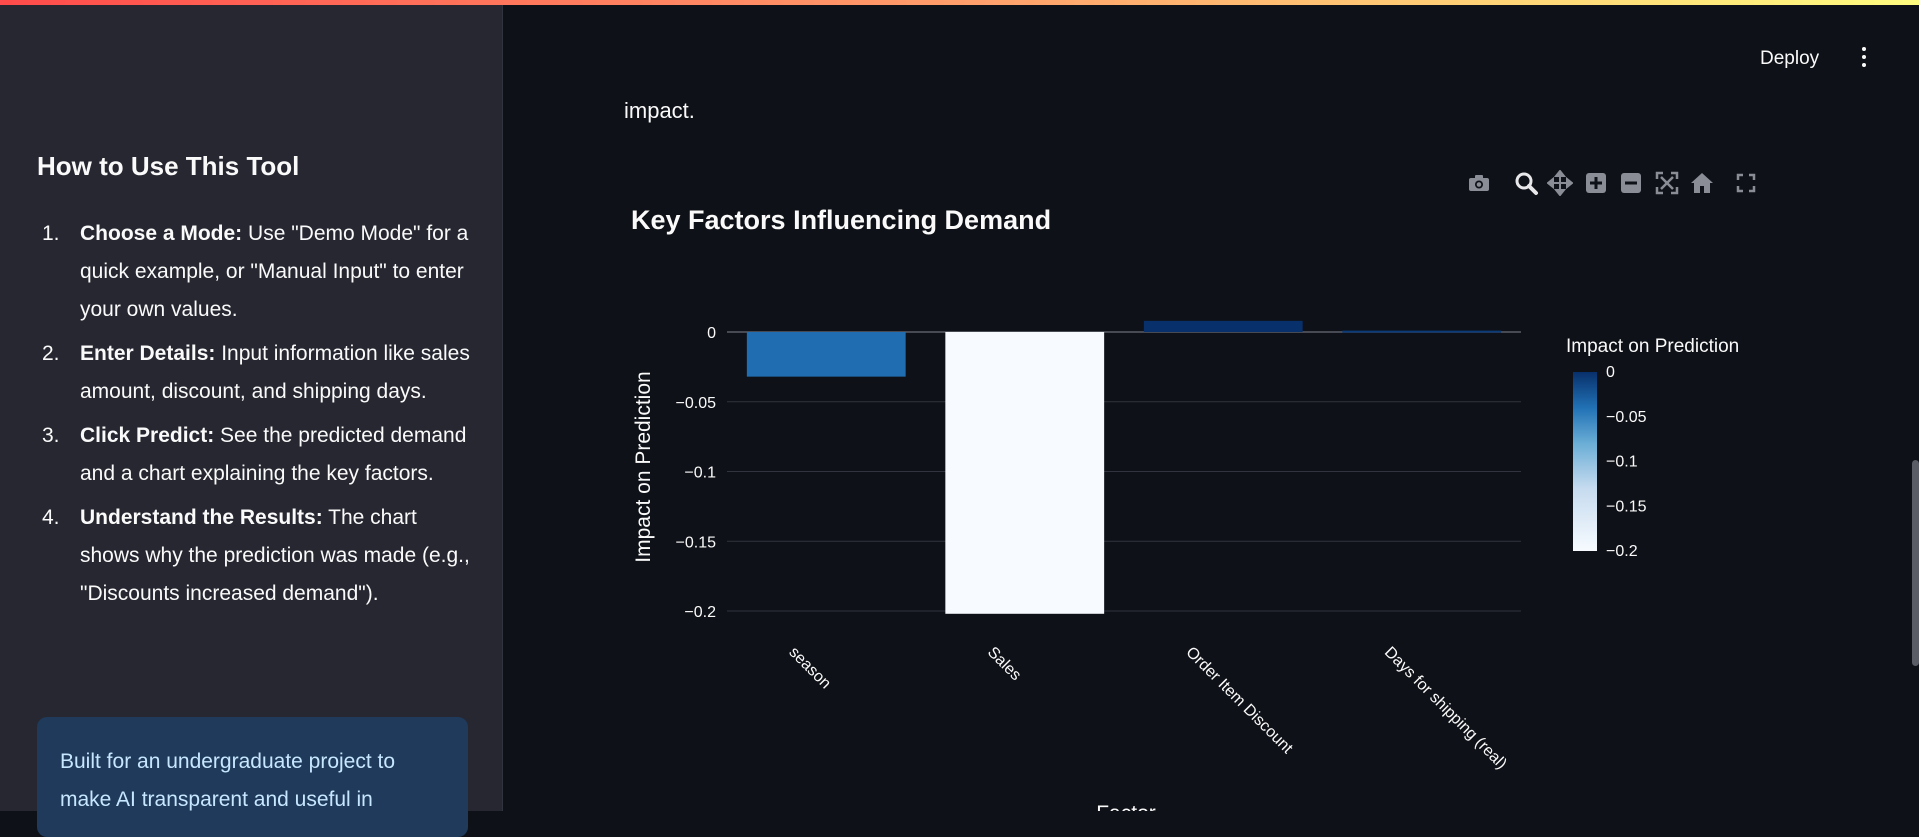 This screenshot has height=837, width=1919. What do you see at coordinates (51, 353) in the screenshot?
I see `step-number: 2.` at bounding box center [51, 353].